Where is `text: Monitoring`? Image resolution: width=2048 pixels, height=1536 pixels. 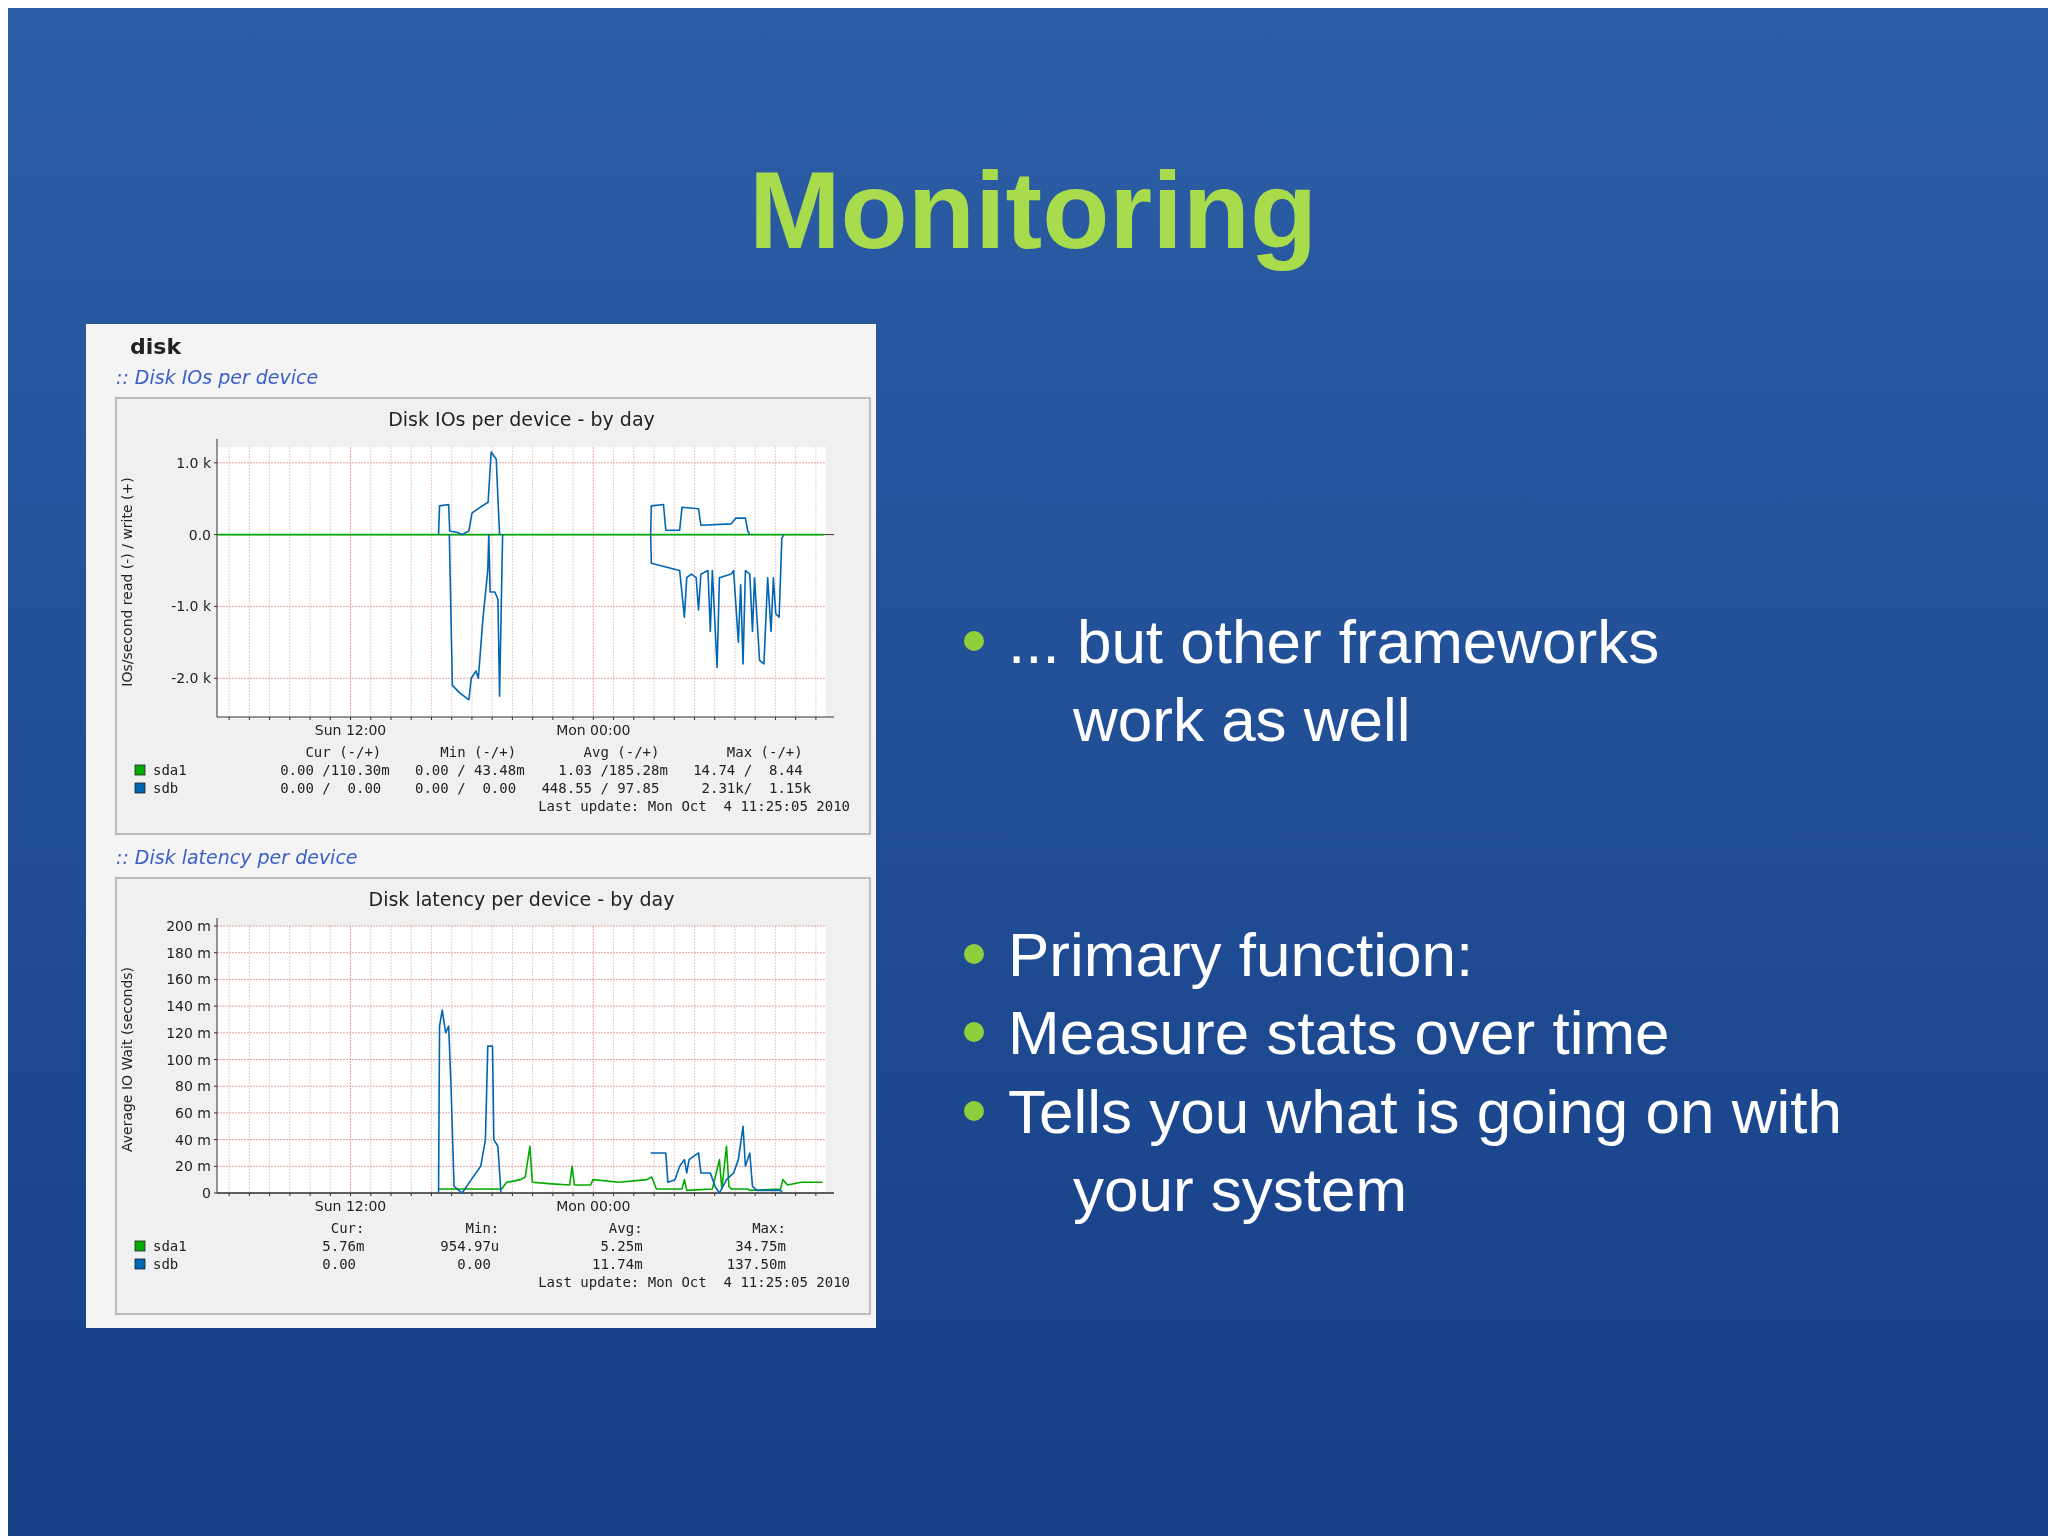 text: Monitoring is located at coordinates (1033, 209).